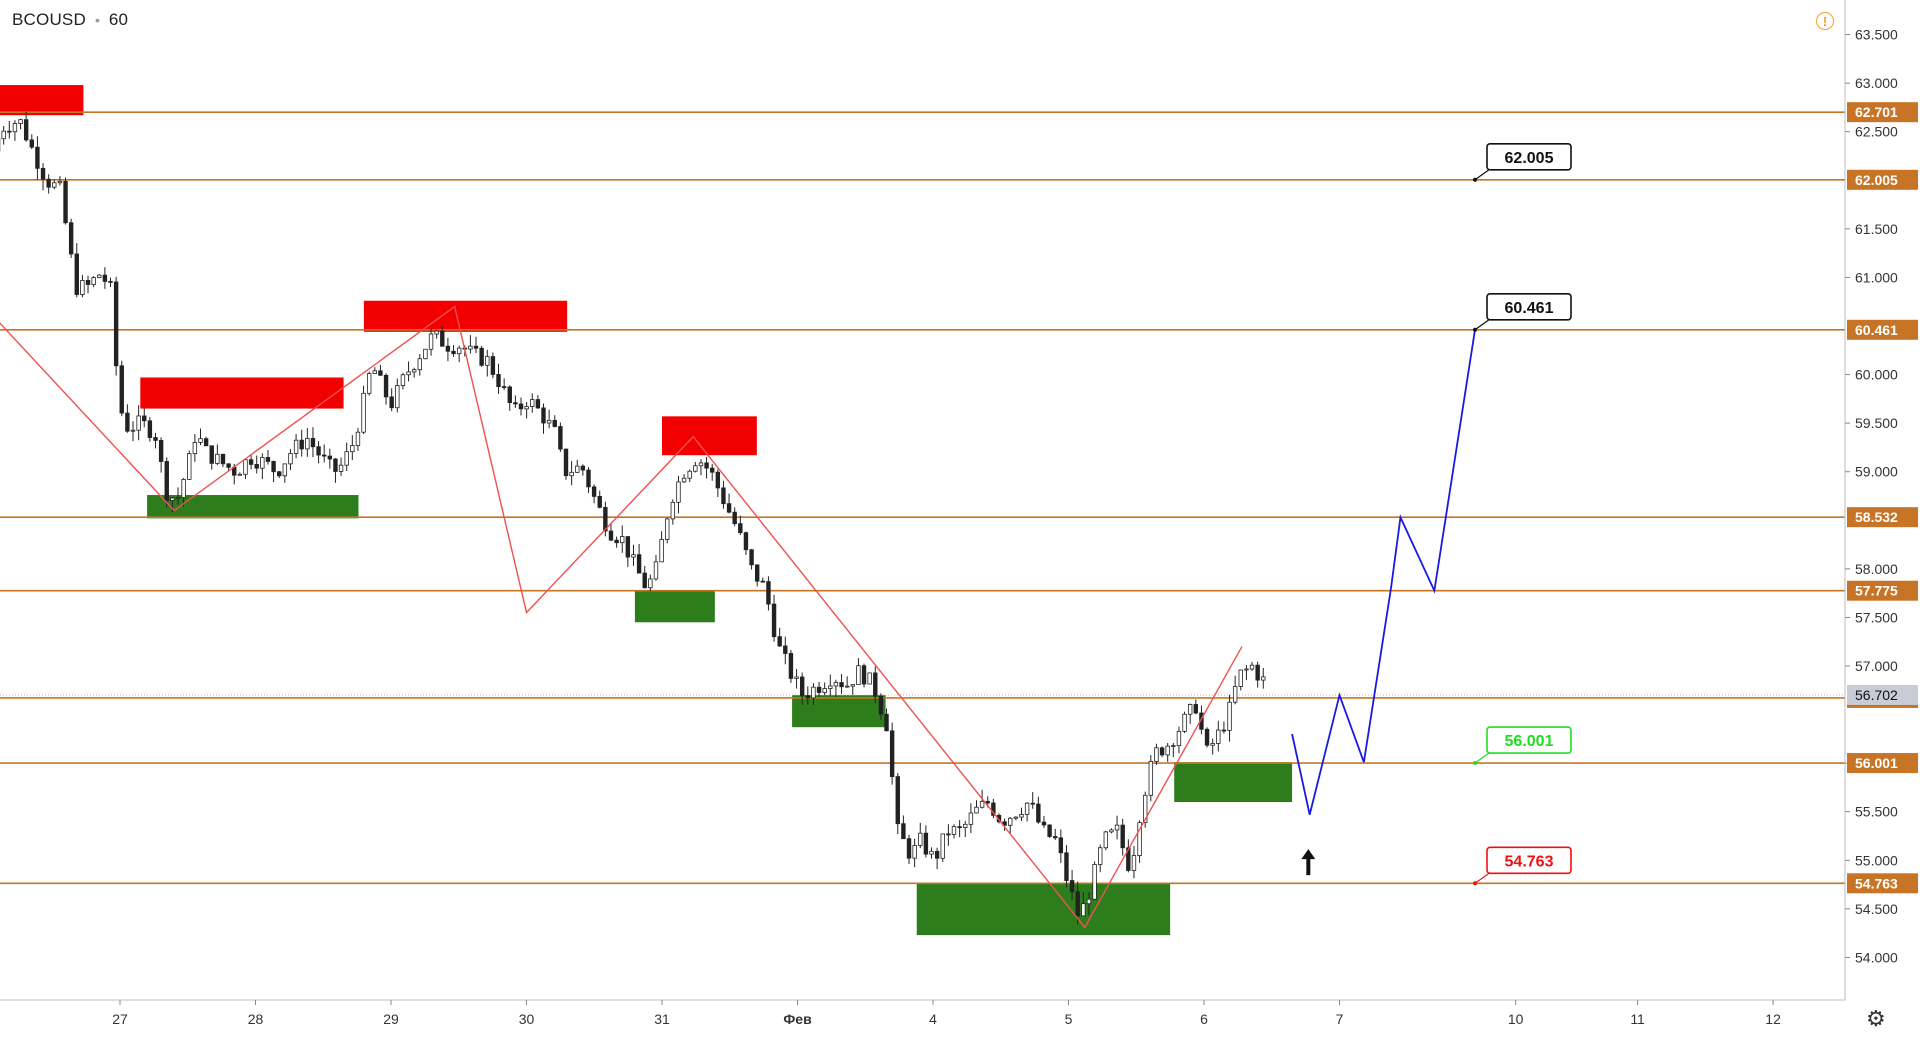 This screenshot has width=1920, height=1041. I want to click on target-text: 56.001, so click(1529, 741).